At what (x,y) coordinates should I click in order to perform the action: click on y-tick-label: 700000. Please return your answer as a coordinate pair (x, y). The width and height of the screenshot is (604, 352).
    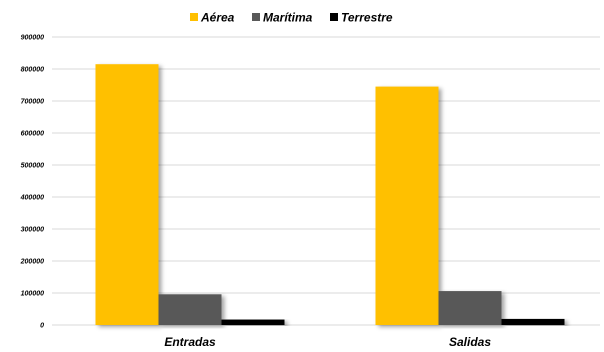
    Looking at the image, I should click on (32, 102).